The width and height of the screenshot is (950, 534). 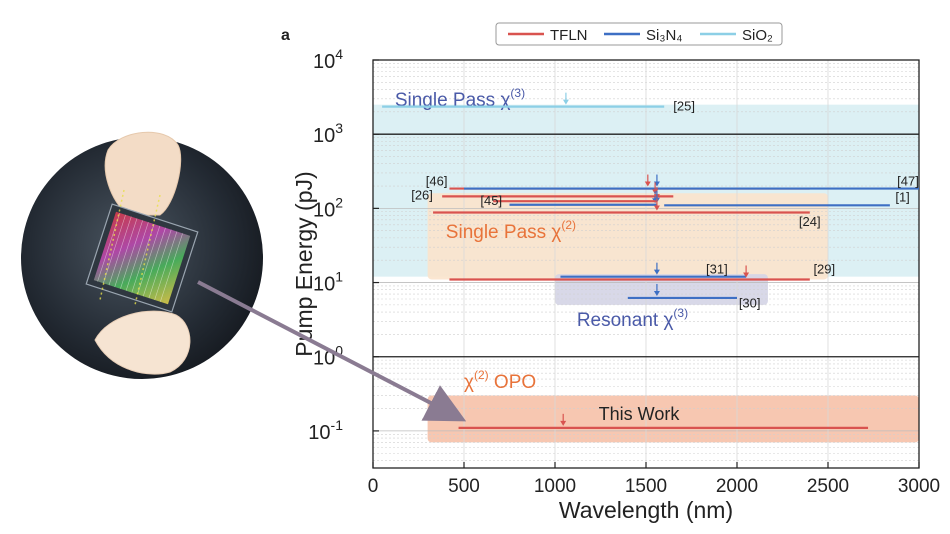 What do you see at coordinates (304, 263) in the screenshot?
I see `y-axis-title: Pump Energy (pJ)` at bounding box center [304, 263].